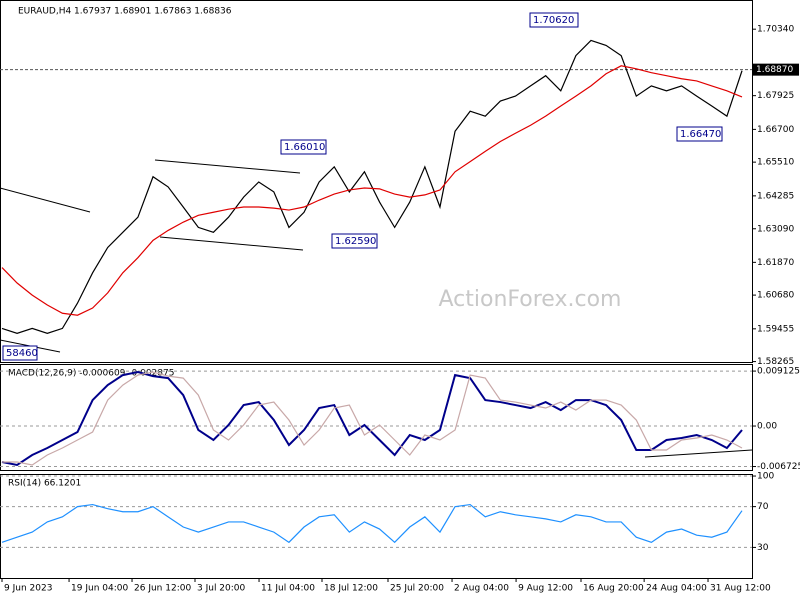 The height and width of the screenshot is (600, 800). I want to click on y-tick-label: 1.64285, so click(775, 196).